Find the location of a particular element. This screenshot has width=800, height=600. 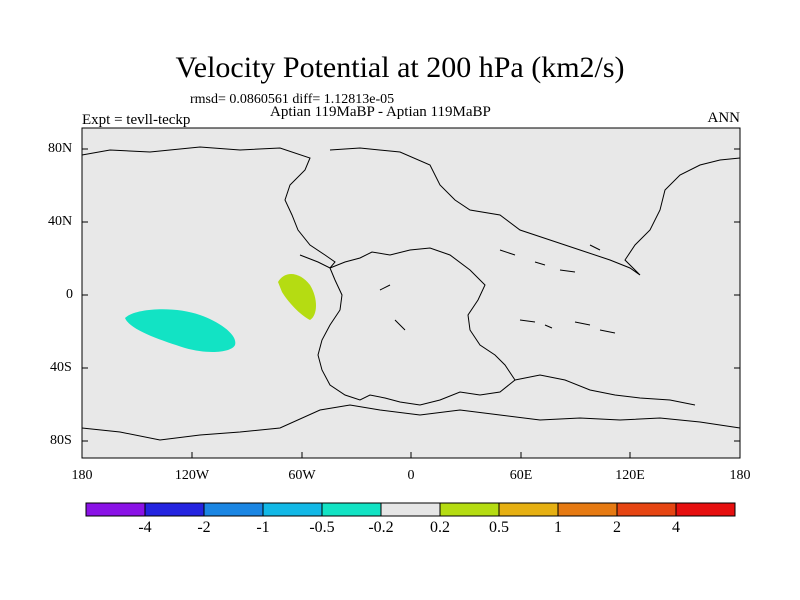

x-tick-label: 60E is located at coordinates (521, 475).